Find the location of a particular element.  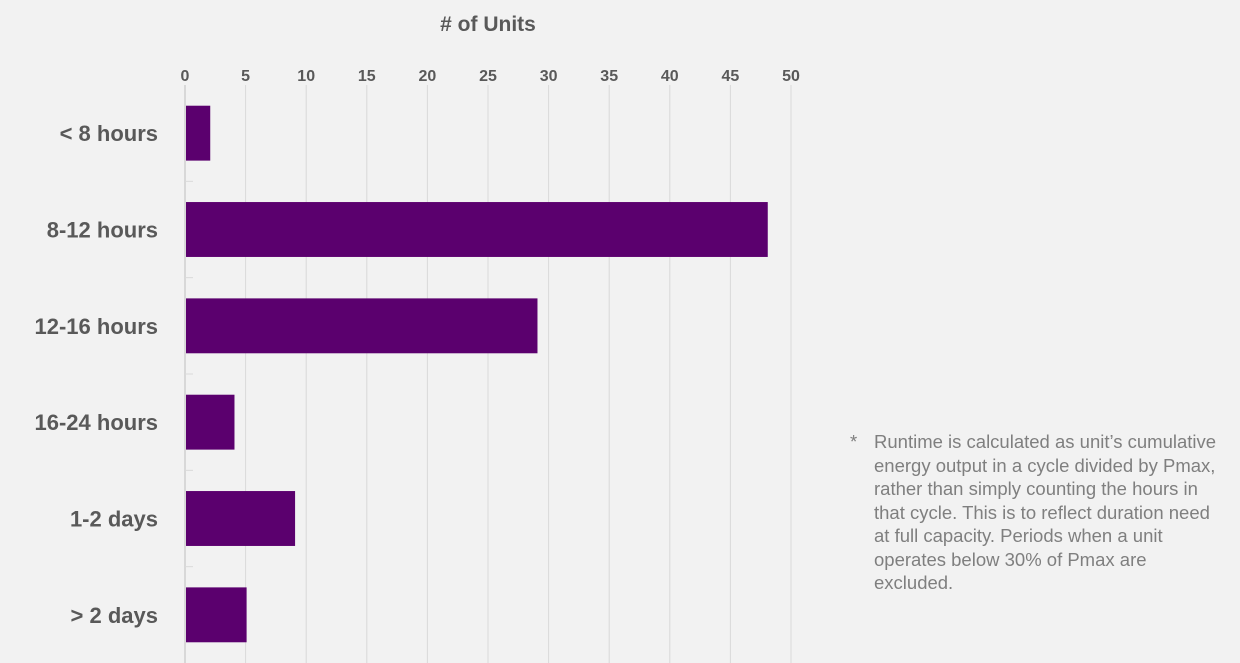

x-tick-label: 10 is located at coordinates (306, 76).